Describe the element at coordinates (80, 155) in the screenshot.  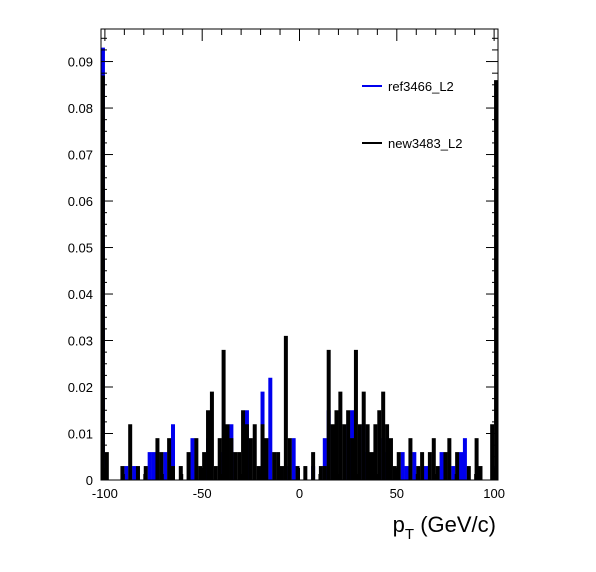
I see `y-tick-label: 0.07` at that location.